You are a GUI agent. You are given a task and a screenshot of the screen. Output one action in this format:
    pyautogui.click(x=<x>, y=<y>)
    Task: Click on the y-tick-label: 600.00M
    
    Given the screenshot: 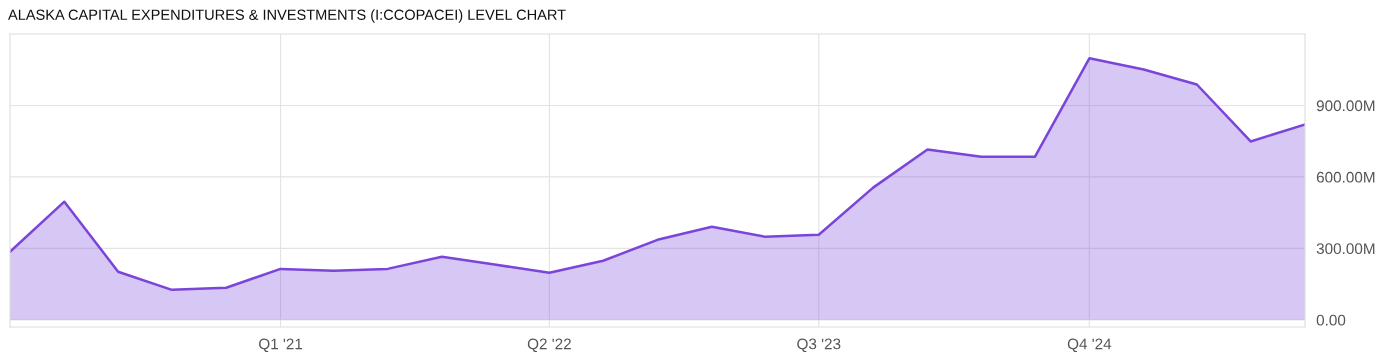 What is the action you would take?
    pyautogui.click(x=1345, y=177)
    